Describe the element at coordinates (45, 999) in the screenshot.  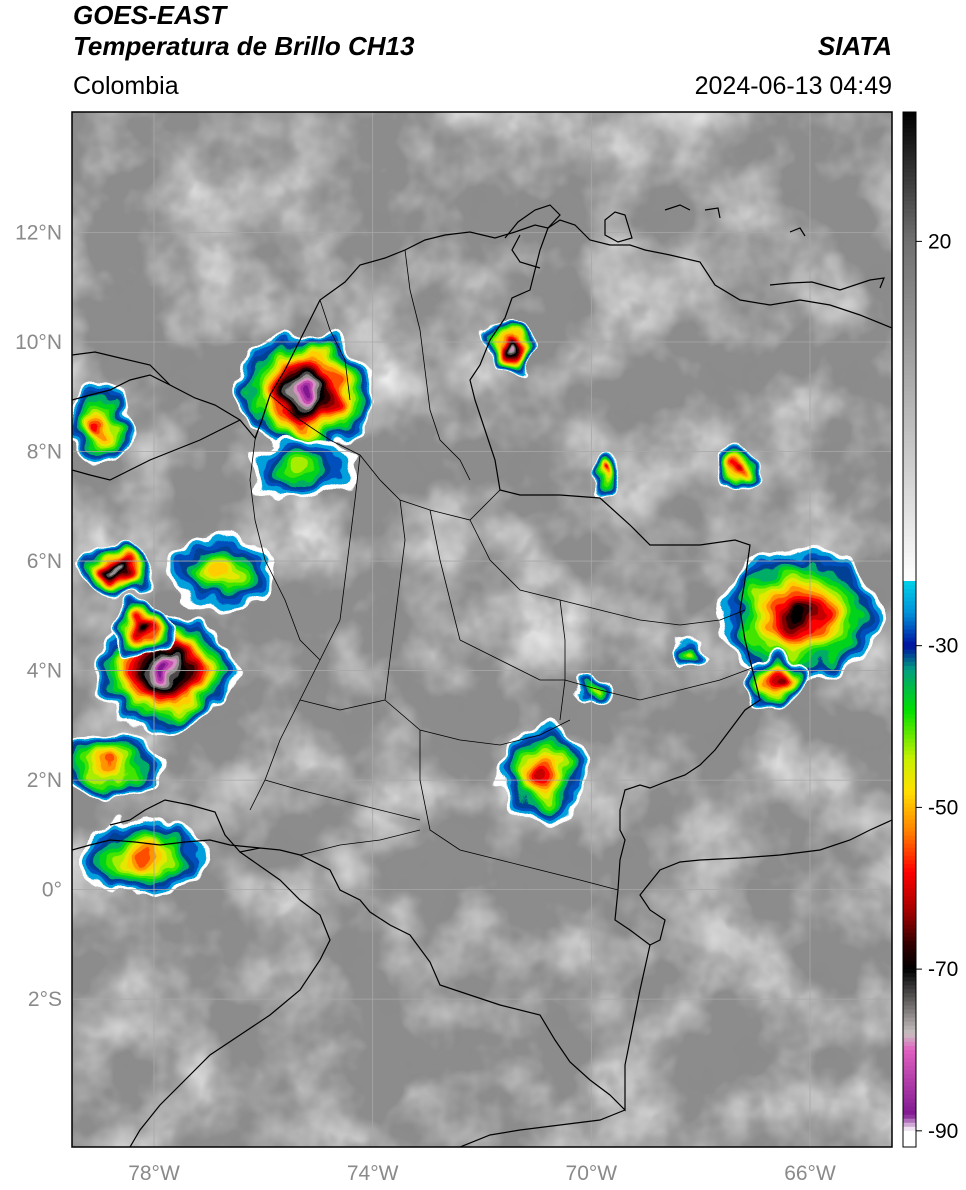
I see `lat-tick-label: 2°S` at that location.